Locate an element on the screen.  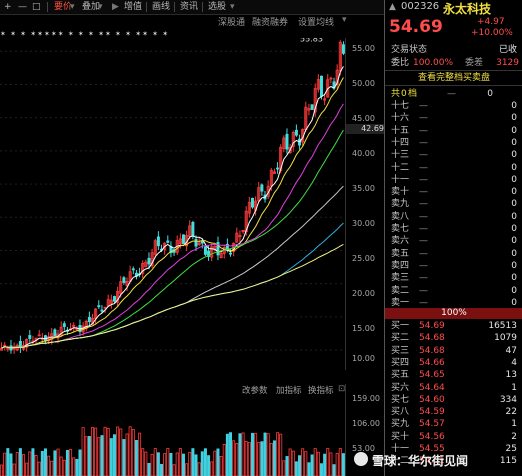
margin-trading-button: 融资融券 is located at coordinates (270, 23).